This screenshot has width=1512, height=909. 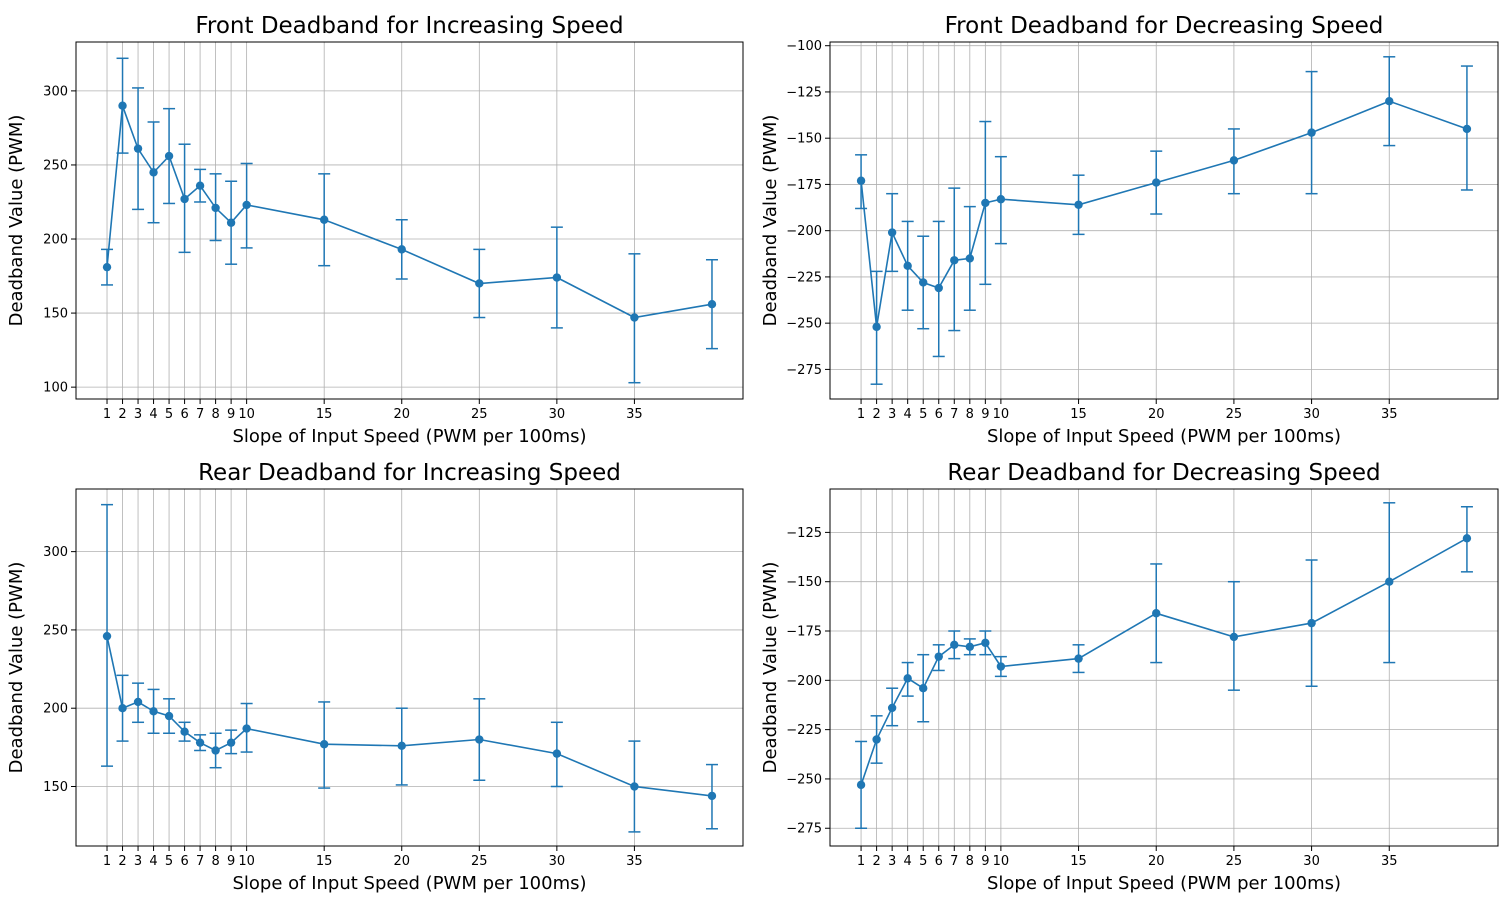 I want to click on chart-title: Rear Deadband for Decreasing Speed, so click(x=1163, y=473).